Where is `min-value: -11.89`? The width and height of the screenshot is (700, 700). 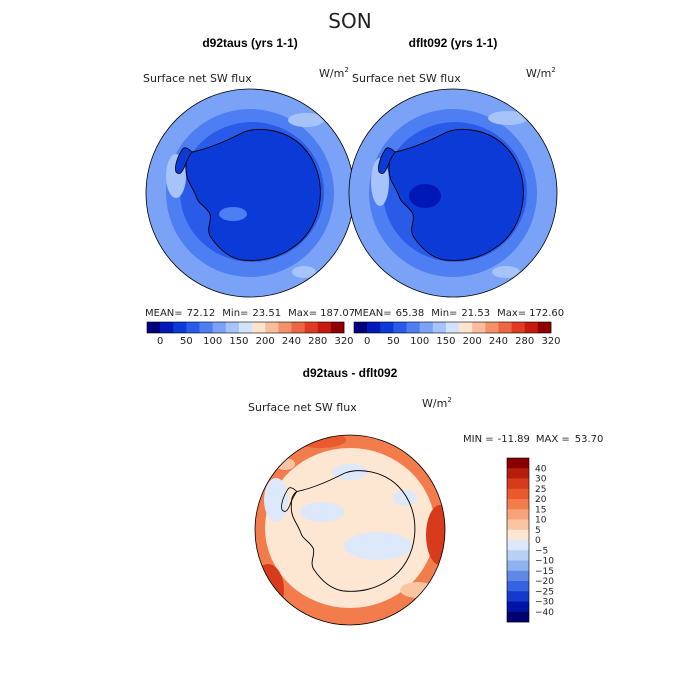 min-value: -11.89 is located at coordinates (514, 439).